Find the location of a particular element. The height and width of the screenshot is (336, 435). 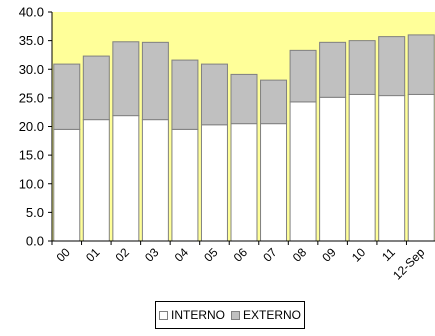

y-tick-label: 40.0 is located at coordinates (31, 12).